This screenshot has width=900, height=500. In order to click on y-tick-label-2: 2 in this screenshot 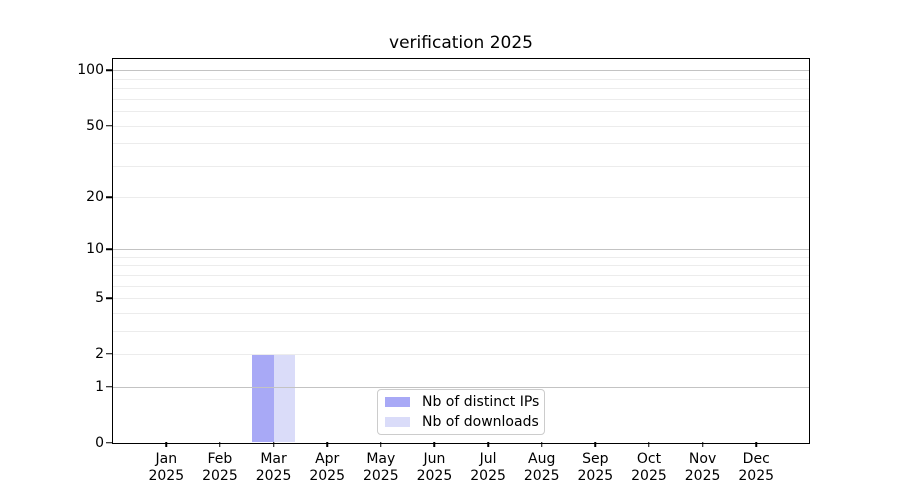, I will do `click(99, 353)`.